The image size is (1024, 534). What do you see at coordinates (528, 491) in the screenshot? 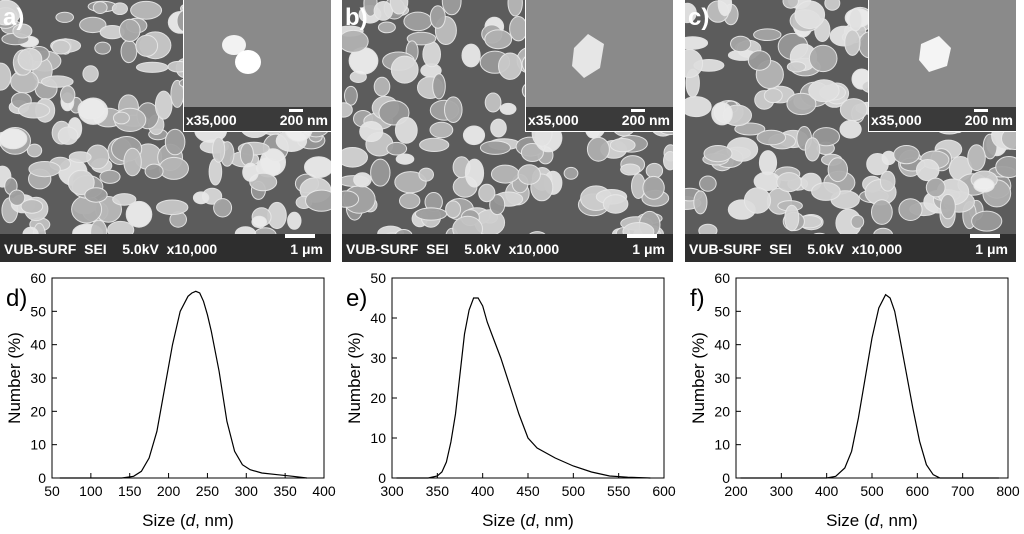
I see `x-tick-label: 450` at bounding box center [528, 491].